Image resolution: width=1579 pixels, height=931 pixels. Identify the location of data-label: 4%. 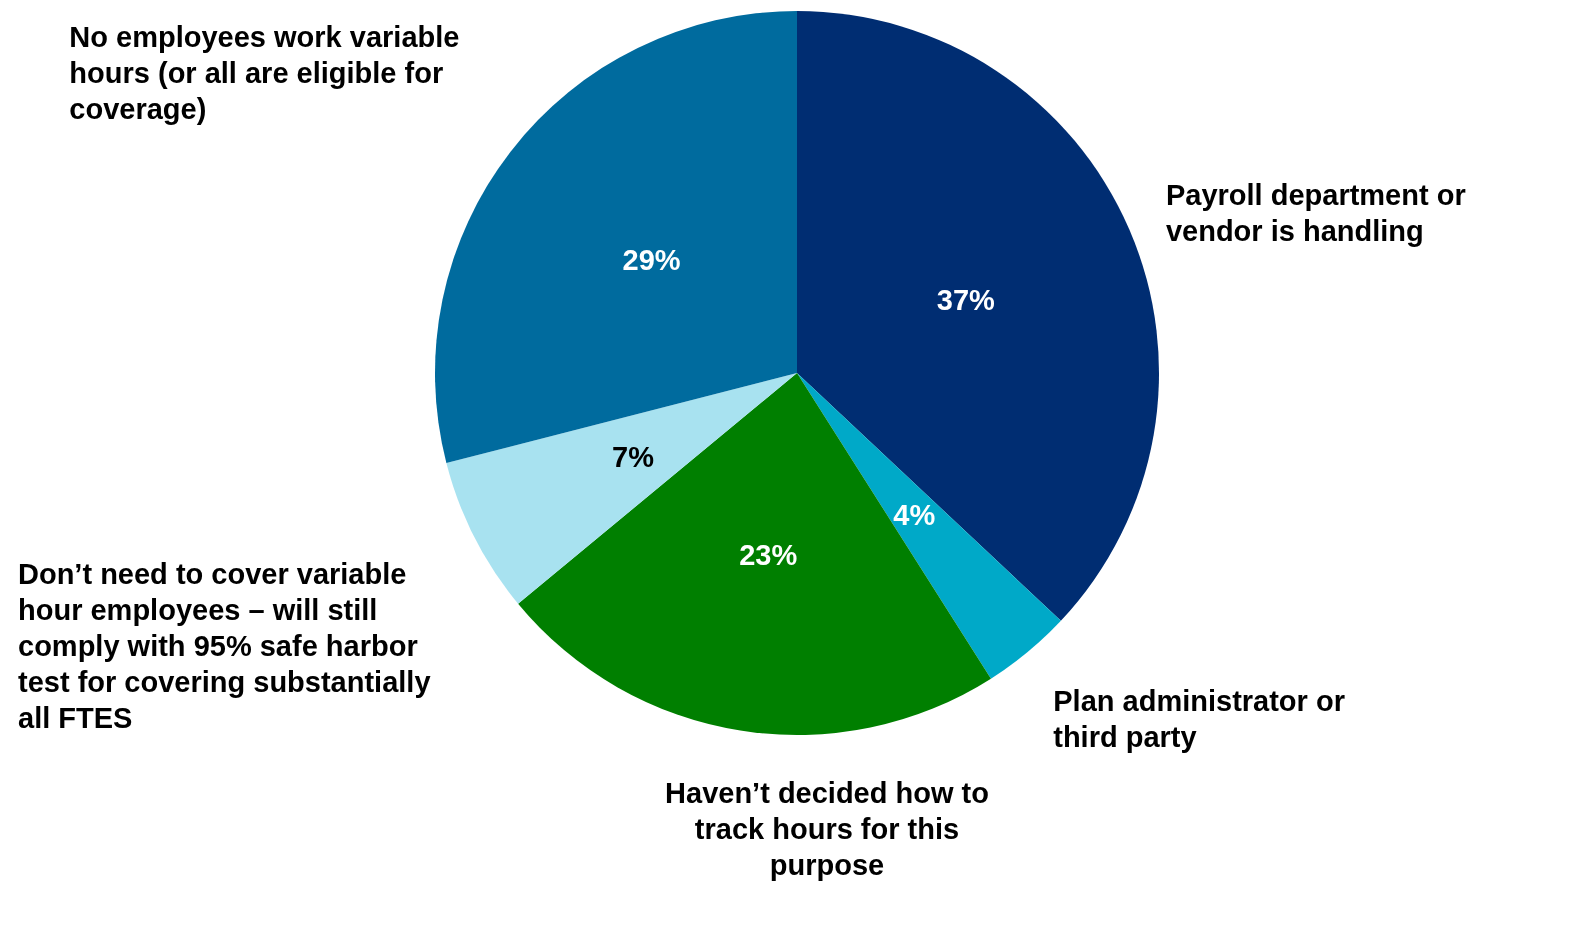
(914, 514).